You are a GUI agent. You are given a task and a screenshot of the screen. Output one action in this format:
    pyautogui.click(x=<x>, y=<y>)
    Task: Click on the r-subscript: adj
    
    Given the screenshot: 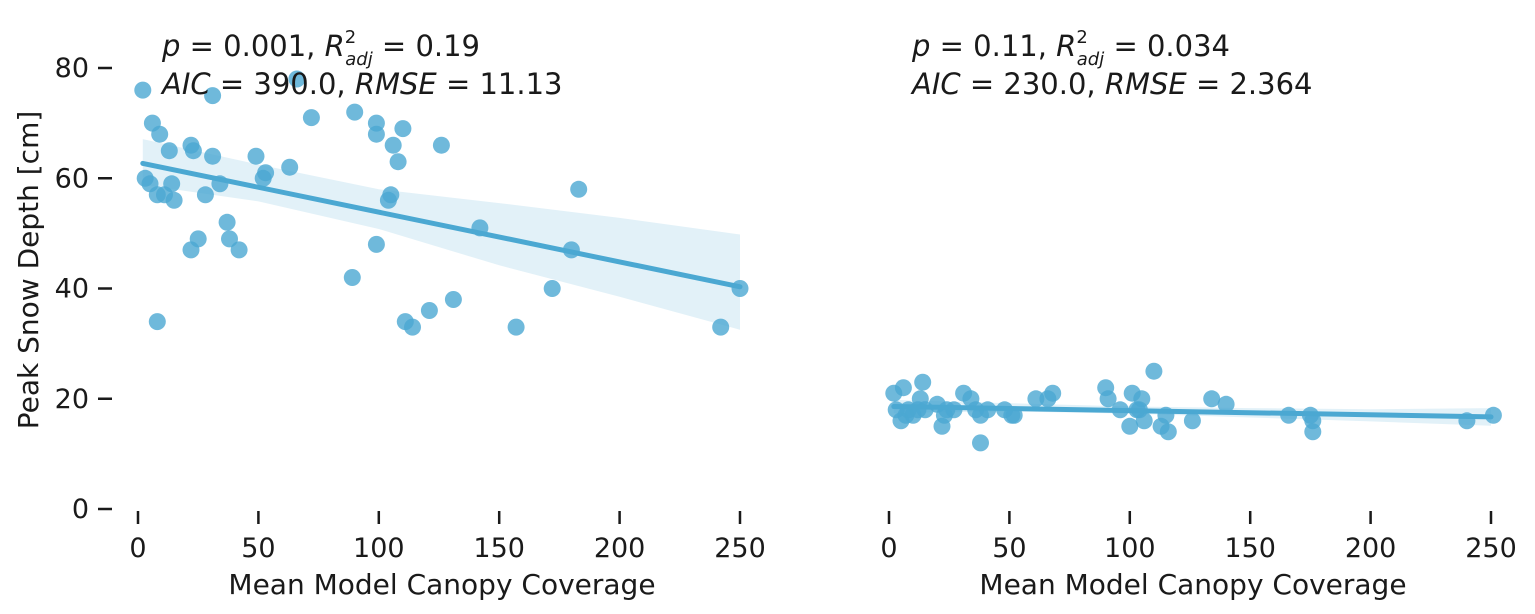 What is the action you would take?
    pyautogui.click(x=358, y=59)
    